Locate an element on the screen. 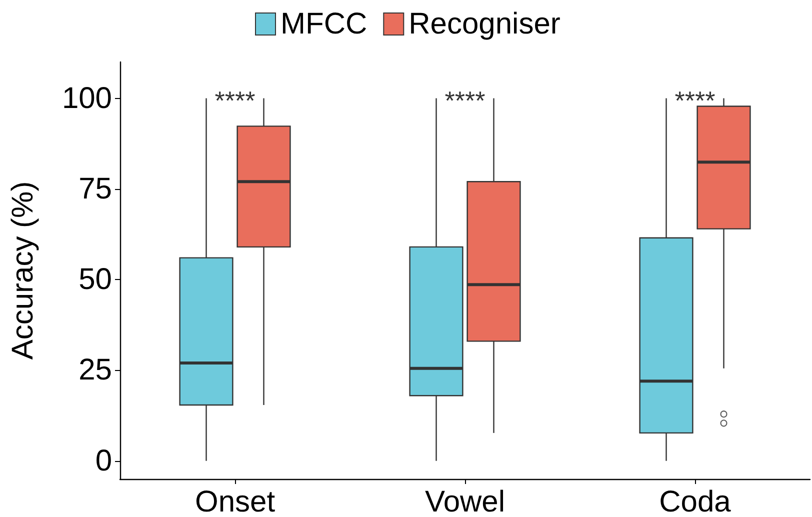 Image resolution: width=812 pixels, height=517 pixels. x-tick-label: Onset is located at coordinates (235, 501).